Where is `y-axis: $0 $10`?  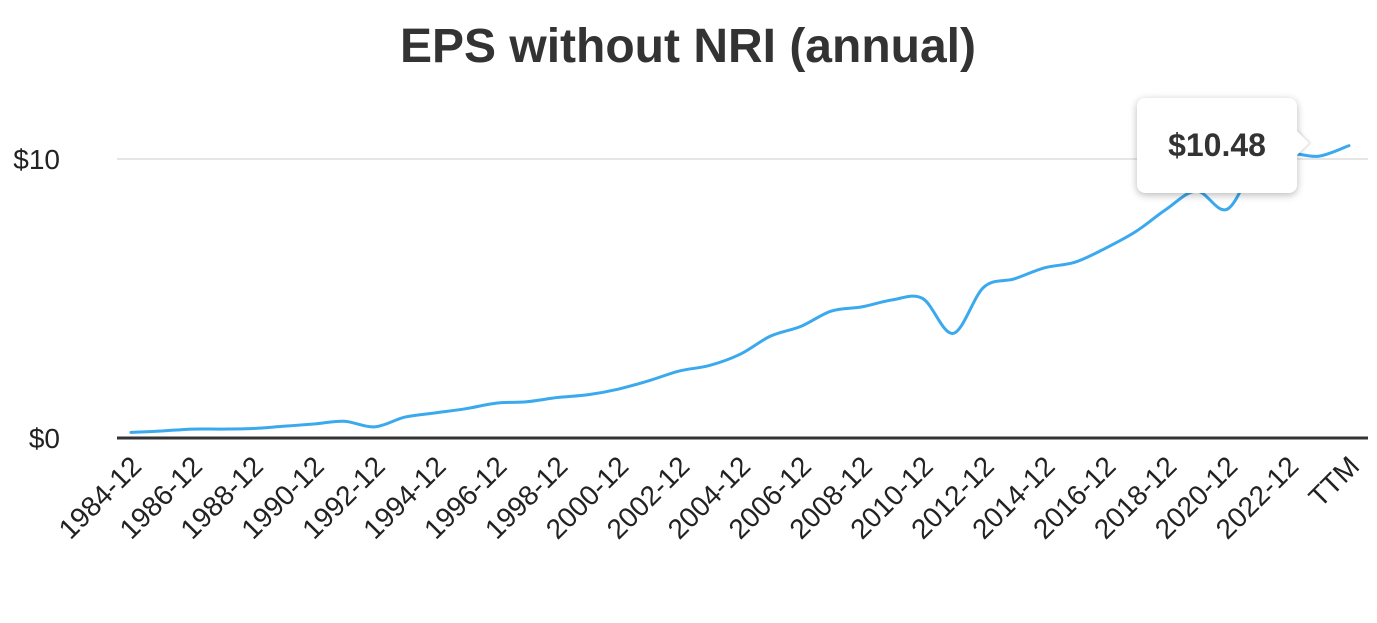 y-axis: $0 $10 is located at coordinates (36, 299).